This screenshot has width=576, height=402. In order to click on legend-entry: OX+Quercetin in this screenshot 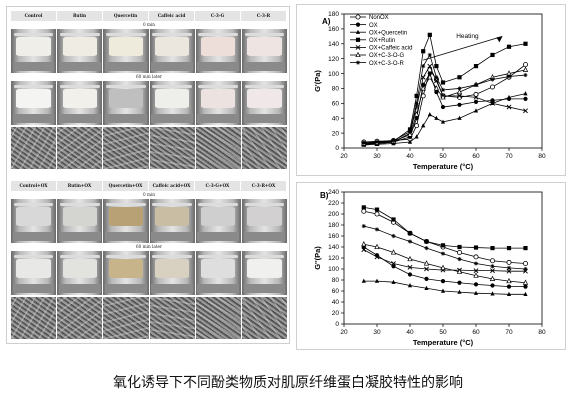, I will do `click(388, 33)`.